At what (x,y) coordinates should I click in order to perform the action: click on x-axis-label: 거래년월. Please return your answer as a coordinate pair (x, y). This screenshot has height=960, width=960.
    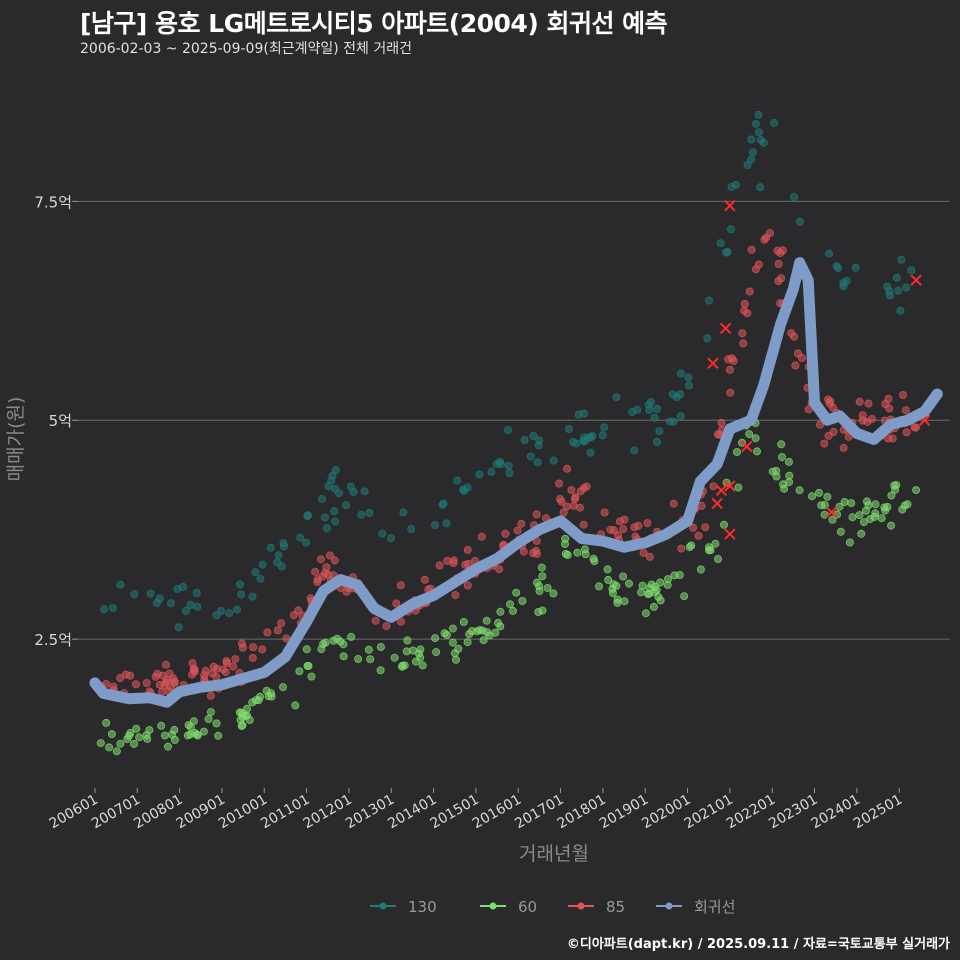
    Looking at the image, I should click on (554, 854).